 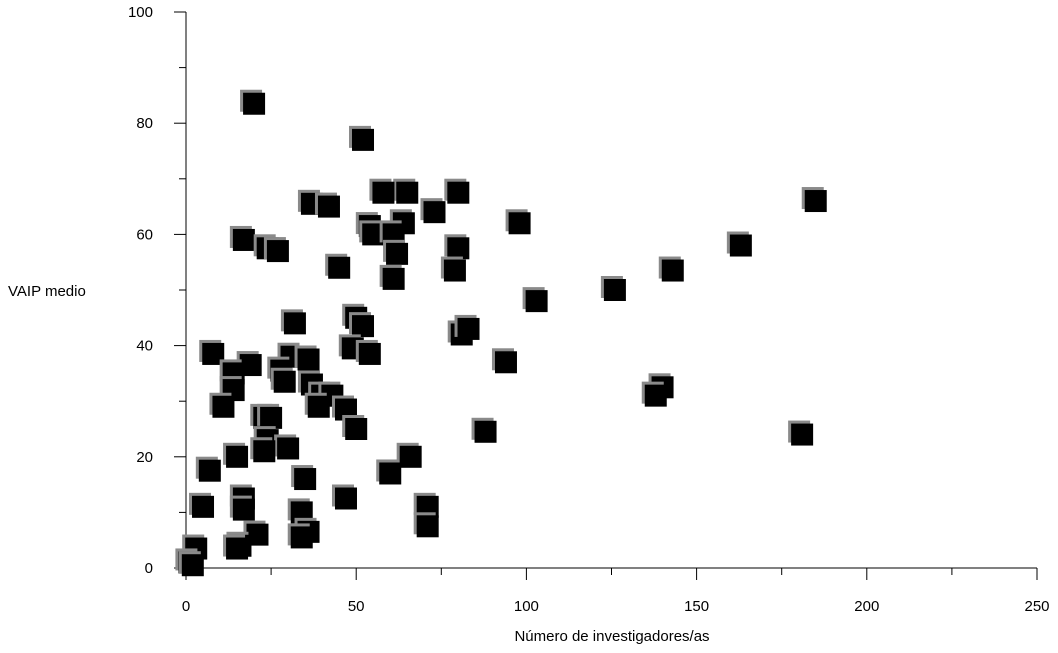 I want to click on x-tick-label: 50, so click(x=356, y=606).